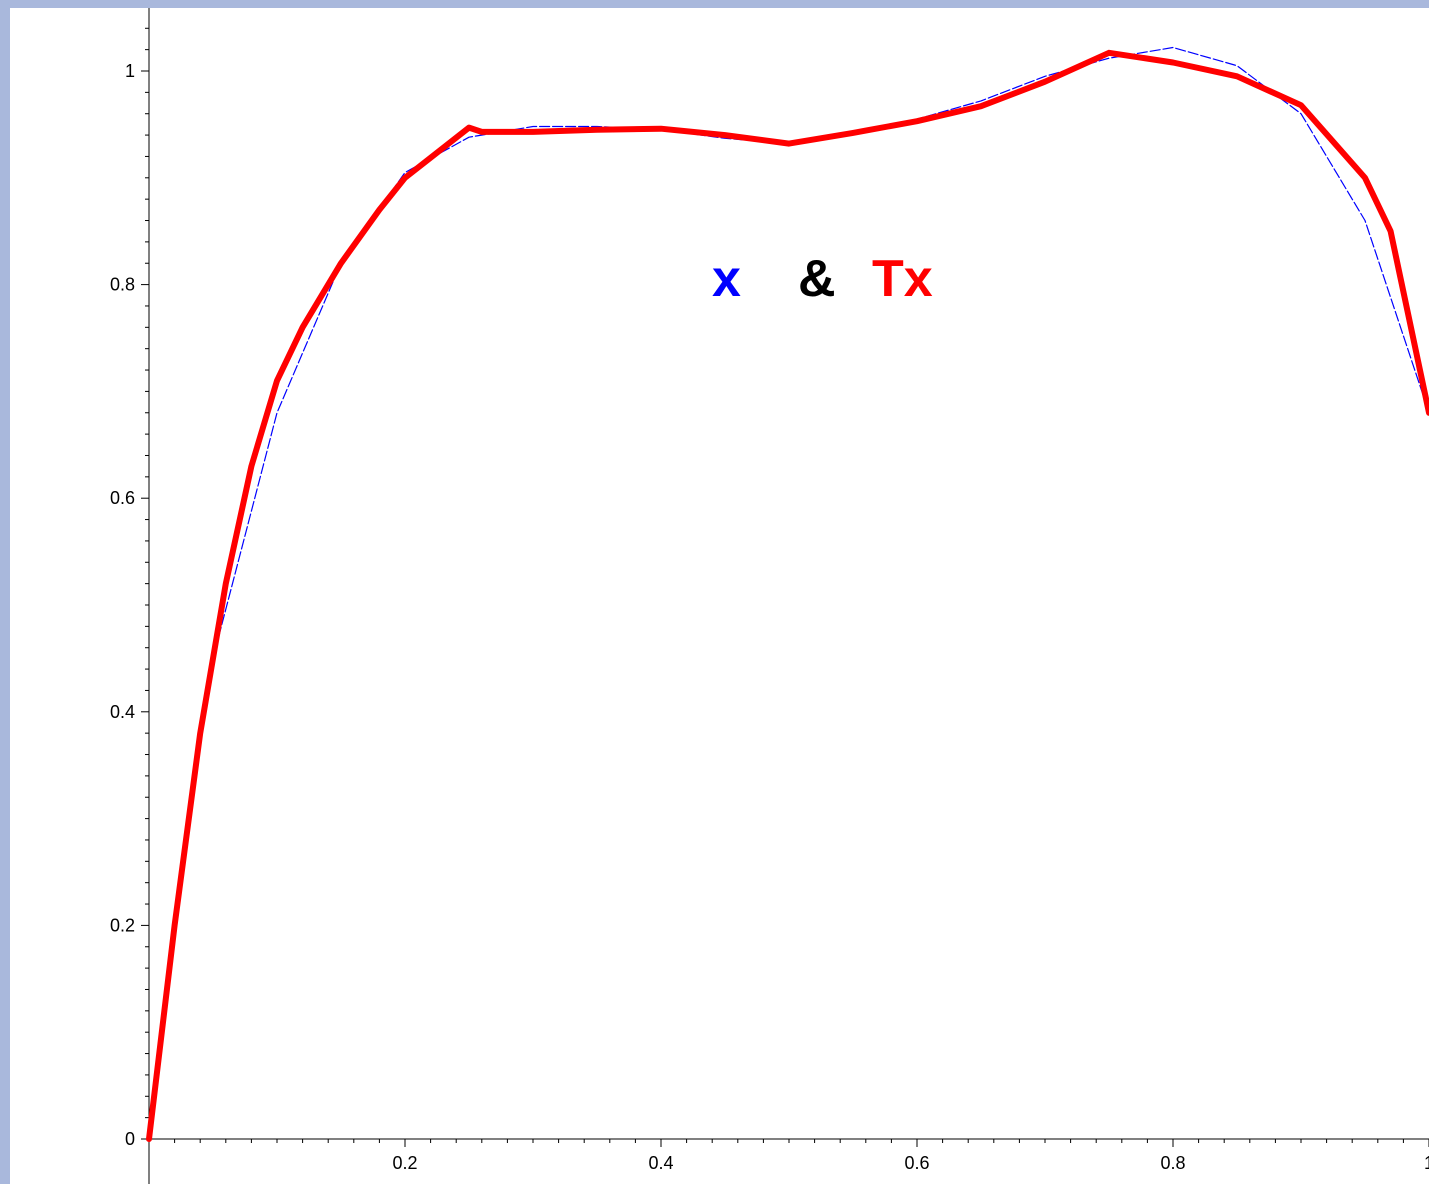 This screenshot has width=1429, height=1184. Describe the element at coordinates (122, 712) in the screenshot. I see `y-tick-label: 0.4` at that location.